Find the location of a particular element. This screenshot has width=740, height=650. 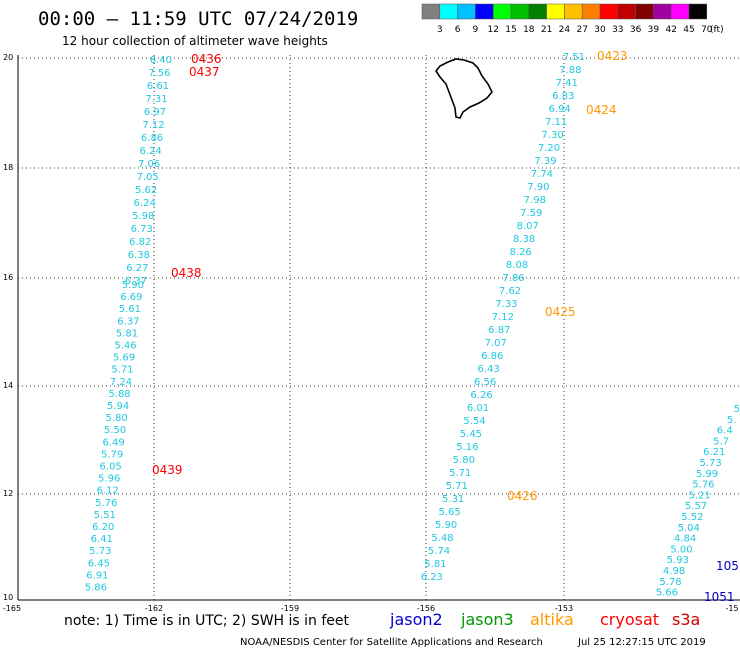

satellite-legend-entry: altika is located at coordinates (552, 619).